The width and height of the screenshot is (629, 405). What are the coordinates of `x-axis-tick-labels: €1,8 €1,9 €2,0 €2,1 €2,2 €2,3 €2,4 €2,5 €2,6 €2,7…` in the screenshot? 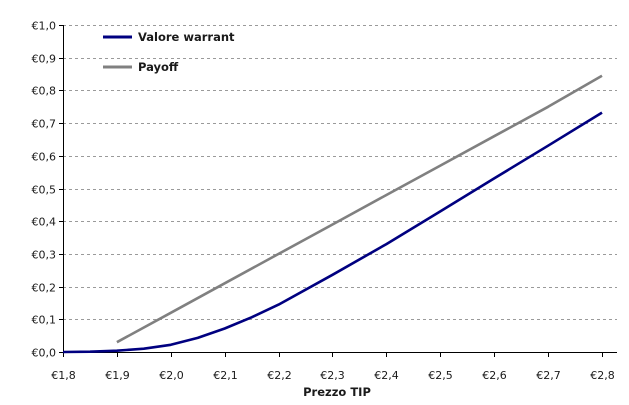 It's located at (333, 375).